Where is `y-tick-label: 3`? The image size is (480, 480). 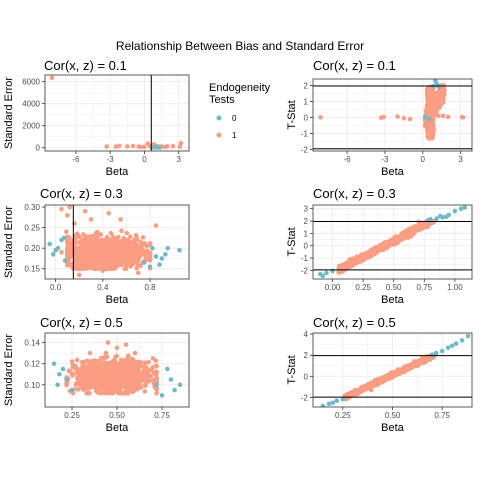
y-tick-label: 3 is located at coordinates (306, 209).